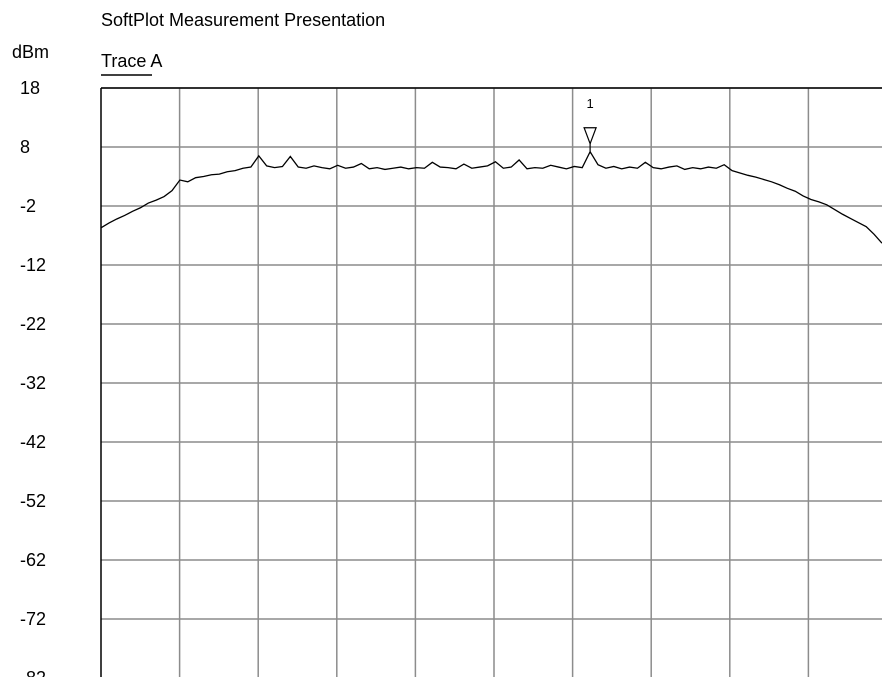  I want to click on y-tick-label: -2, so click(28, 206).